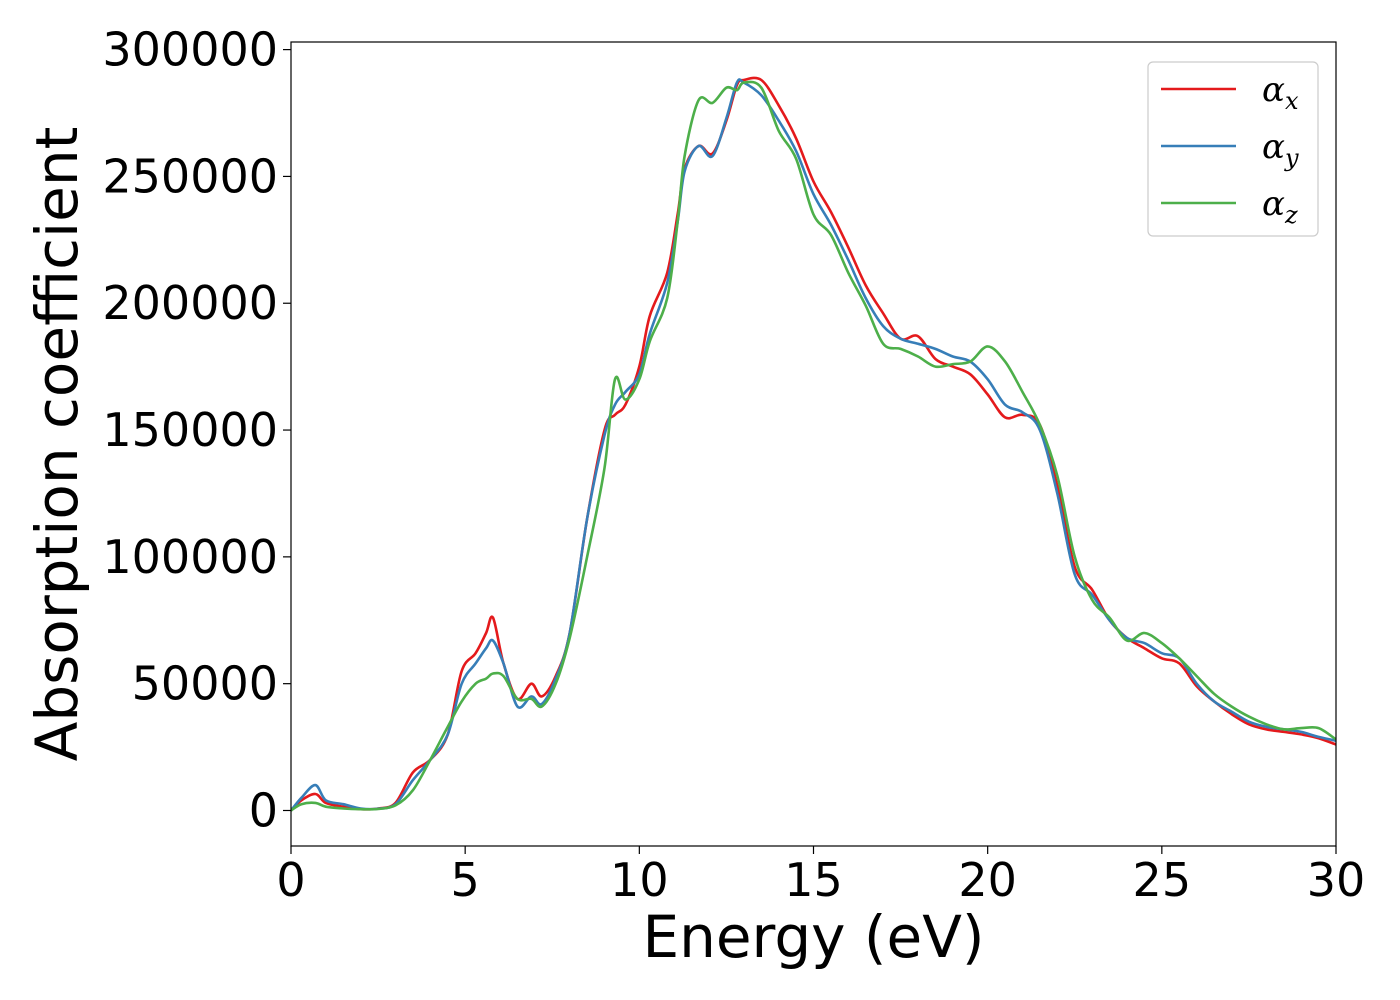 The height and width of the screenshot is (1000, 1400). I want to click on legend-label-y: αy, so click(1280, 149).